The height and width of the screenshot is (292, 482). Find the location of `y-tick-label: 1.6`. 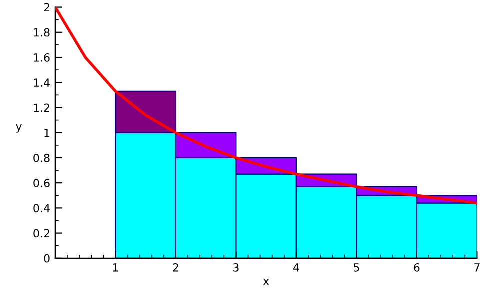

y-tick-label: 1.6 is located at coordinates (42, 58).